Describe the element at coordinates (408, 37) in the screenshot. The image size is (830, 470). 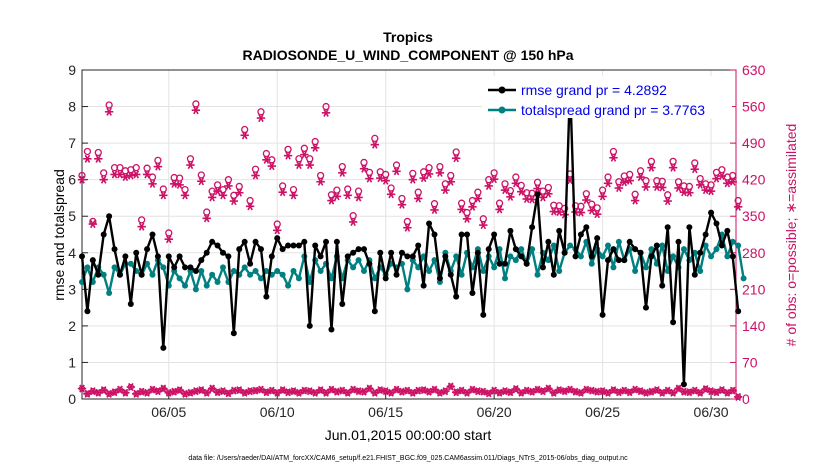
I see `chart-title: Tropics` at that location.